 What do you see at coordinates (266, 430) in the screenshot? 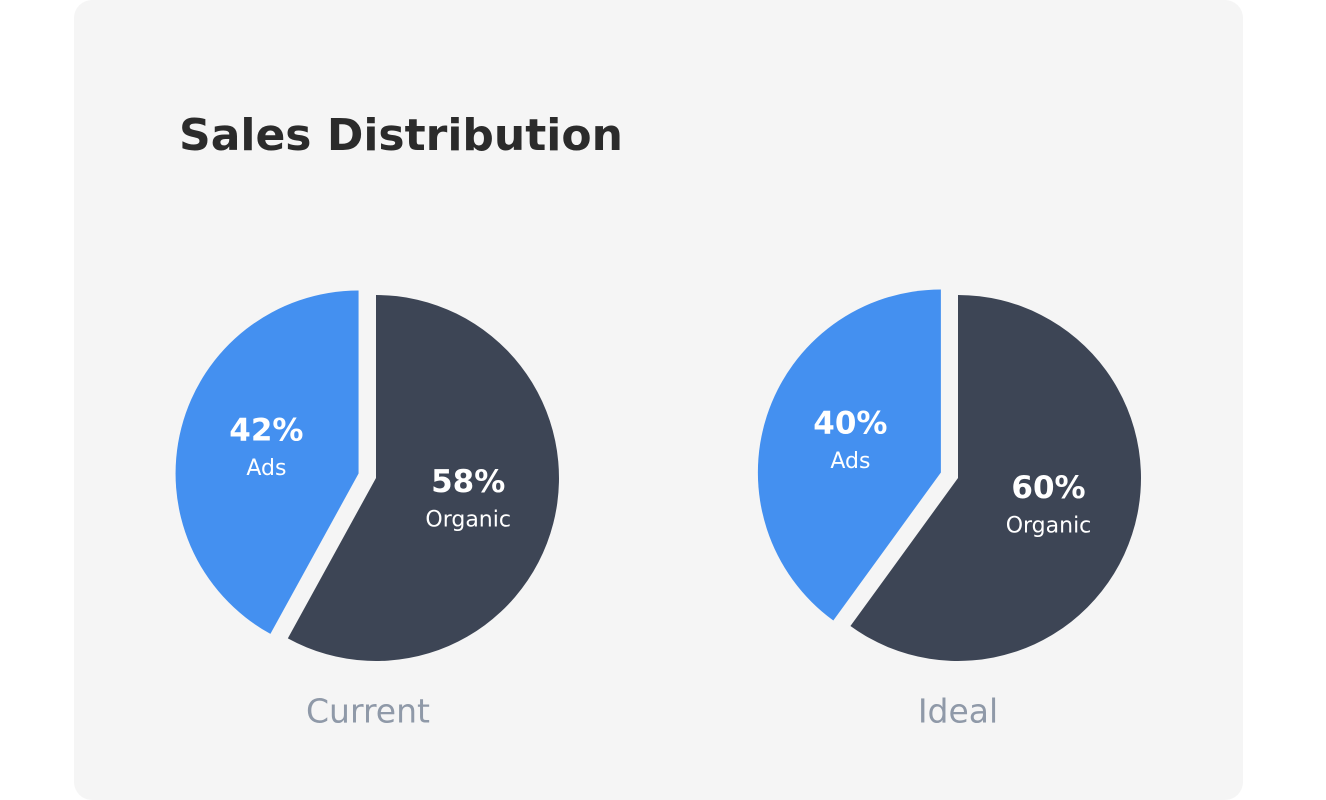
I see `value-label: 42%` at bounding box center [266, 430].